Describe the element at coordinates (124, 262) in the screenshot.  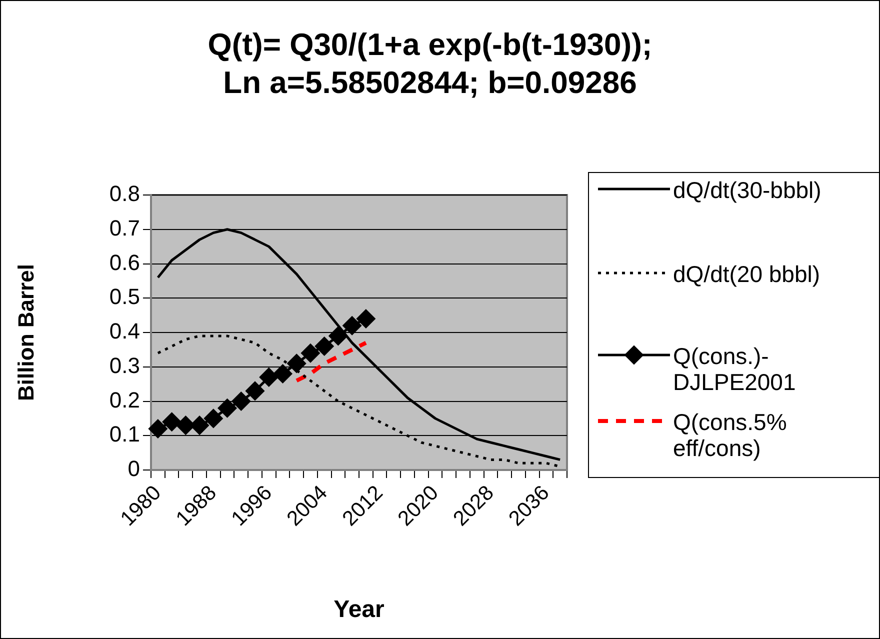
I see `y-tick-label: 0.6` at that location.